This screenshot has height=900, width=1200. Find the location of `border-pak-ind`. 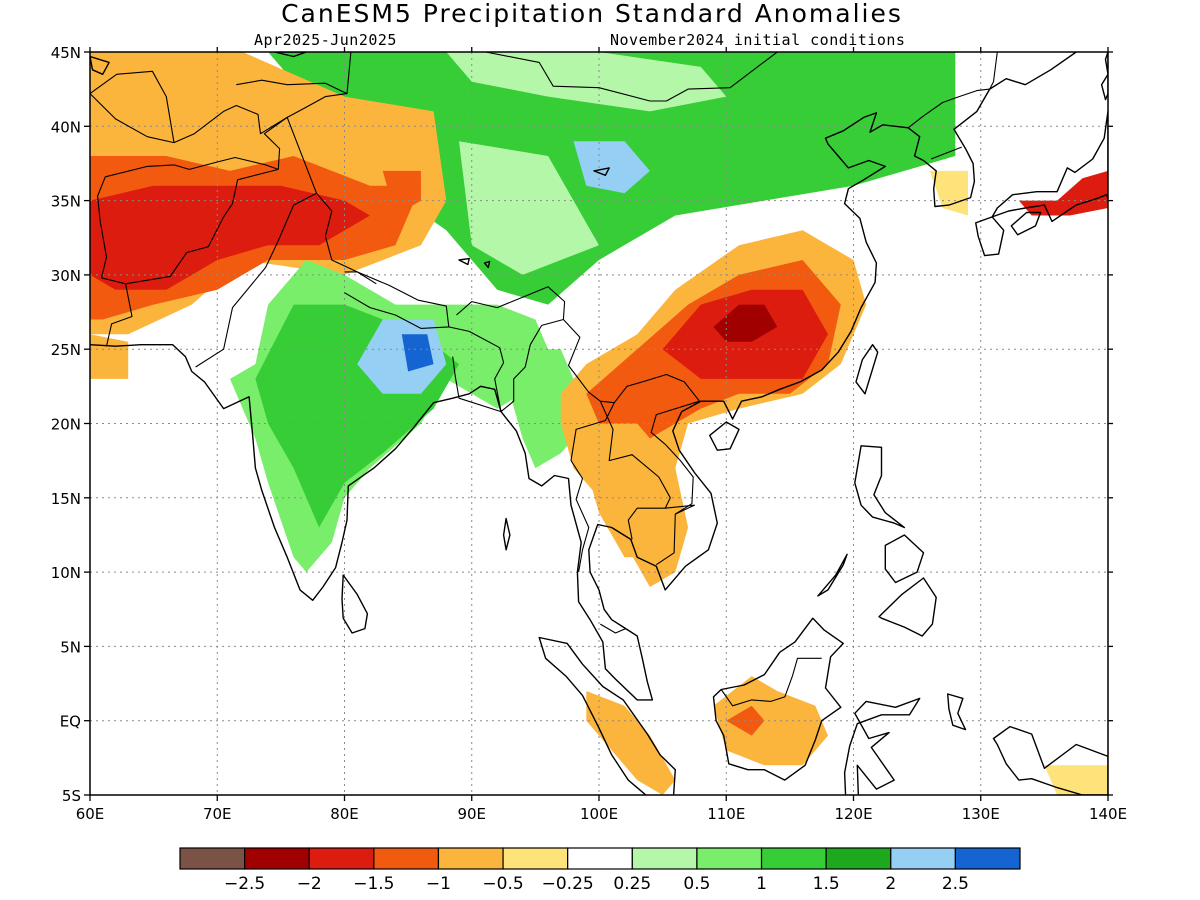

border-pak-ind is located at coordinates (256, 280).